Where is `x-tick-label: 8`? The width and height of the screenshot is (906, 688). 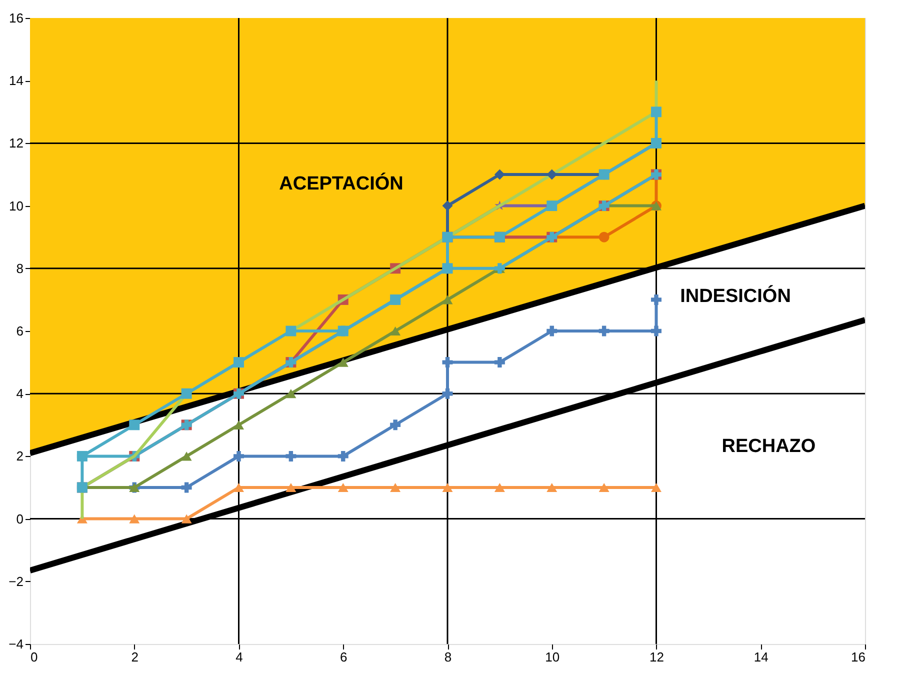 x-tick-label: 8 is located at coordinates (448, 657).